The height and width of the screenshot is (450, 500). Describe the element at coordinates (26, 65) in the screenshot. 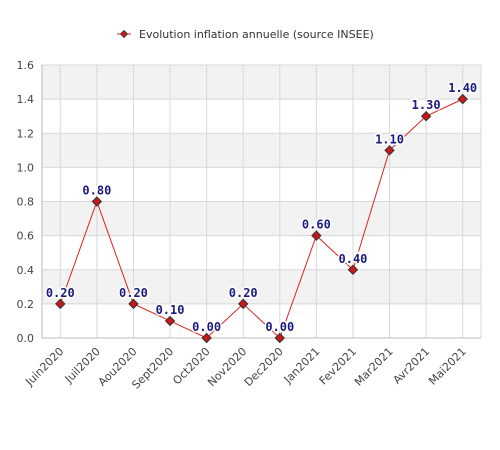

I see `y-tick-label: 1.6` at that location.